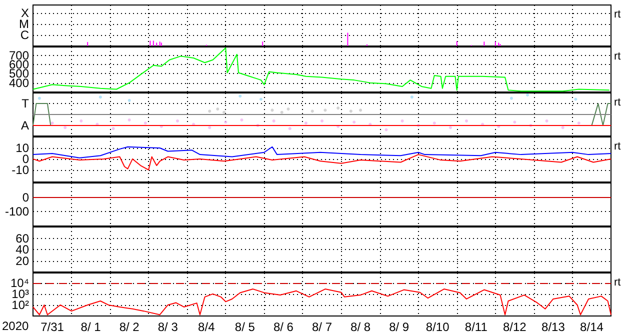 The height and width of the screenshot is (334, 633). I want to click on x-tick-label: 8/12, so click(514, 327).